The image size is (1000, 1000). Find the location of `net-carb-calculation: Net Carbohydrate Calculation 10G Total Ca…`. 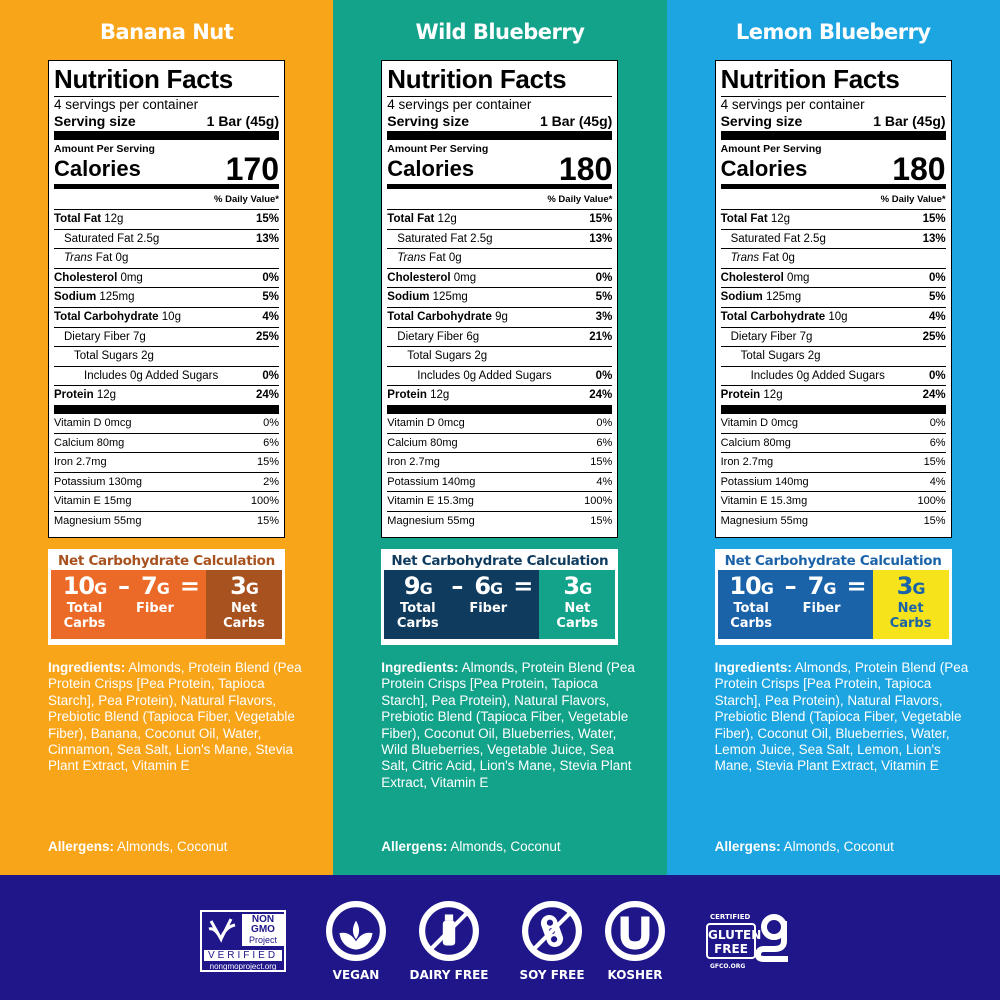

net-carb-calculation: Net Carbohydrate Calculation 10G Total Ca… is located at coordinates (833, 597).